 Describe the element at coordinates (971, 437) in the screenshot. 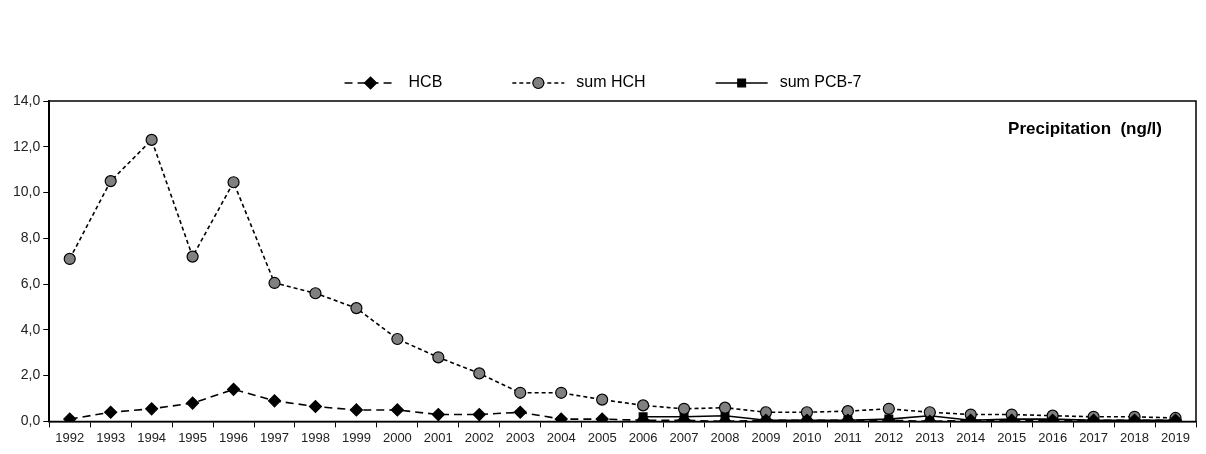

I see `x-tick-label: 2014` at that location.